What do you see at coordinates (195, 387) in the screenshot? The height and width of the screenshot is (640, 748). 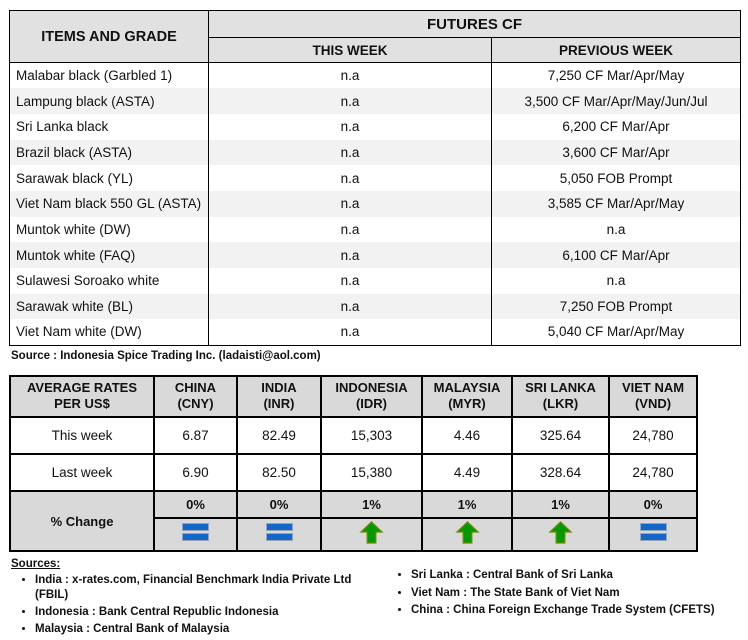 I see `country-name: CHINA` at bounding box center [195, 387].